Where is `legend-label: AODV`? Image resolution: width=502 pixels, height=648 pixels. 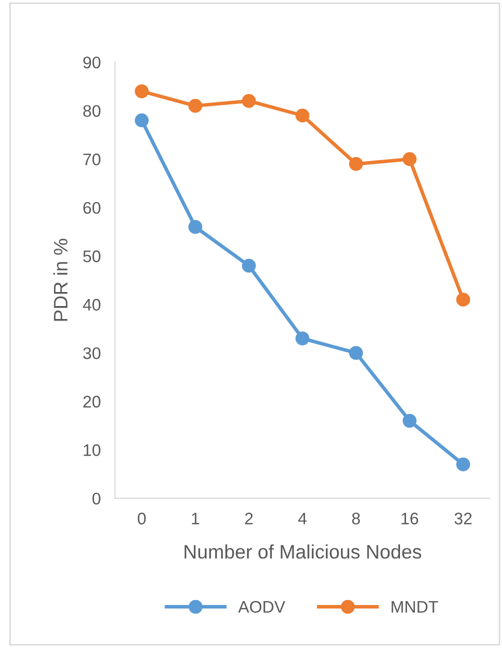
legend-label: AODV is located at coordinates (262, 606).